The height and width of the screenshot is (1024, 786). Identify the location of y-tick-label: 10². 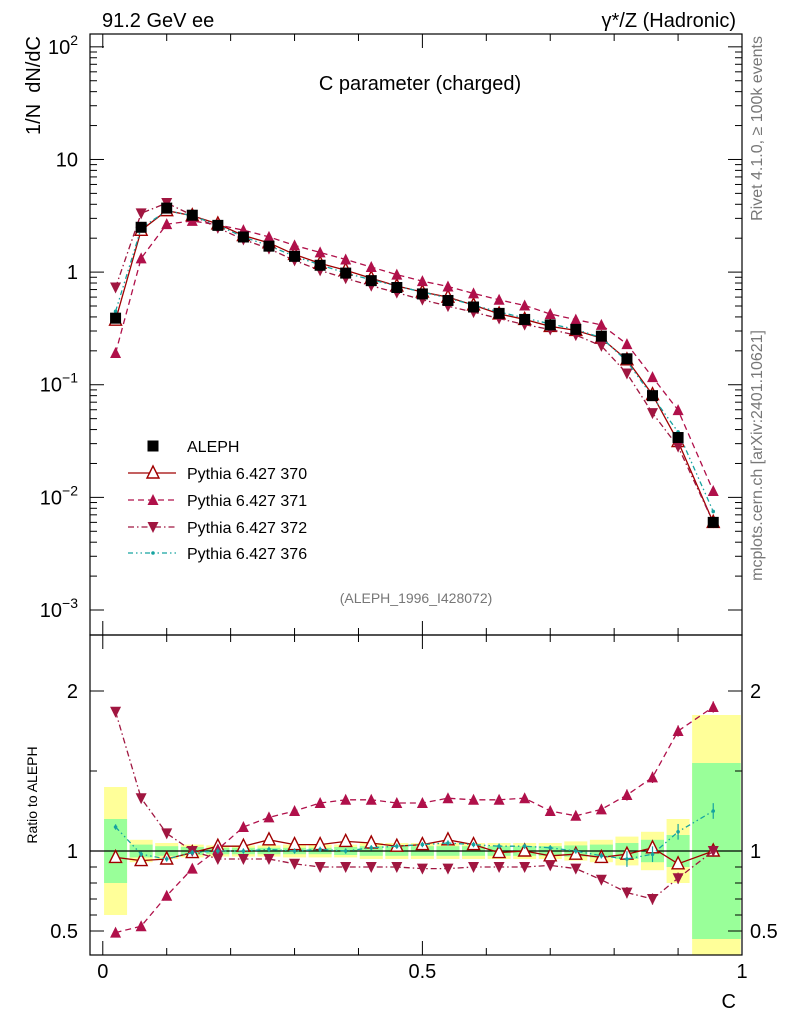
(63, 45).